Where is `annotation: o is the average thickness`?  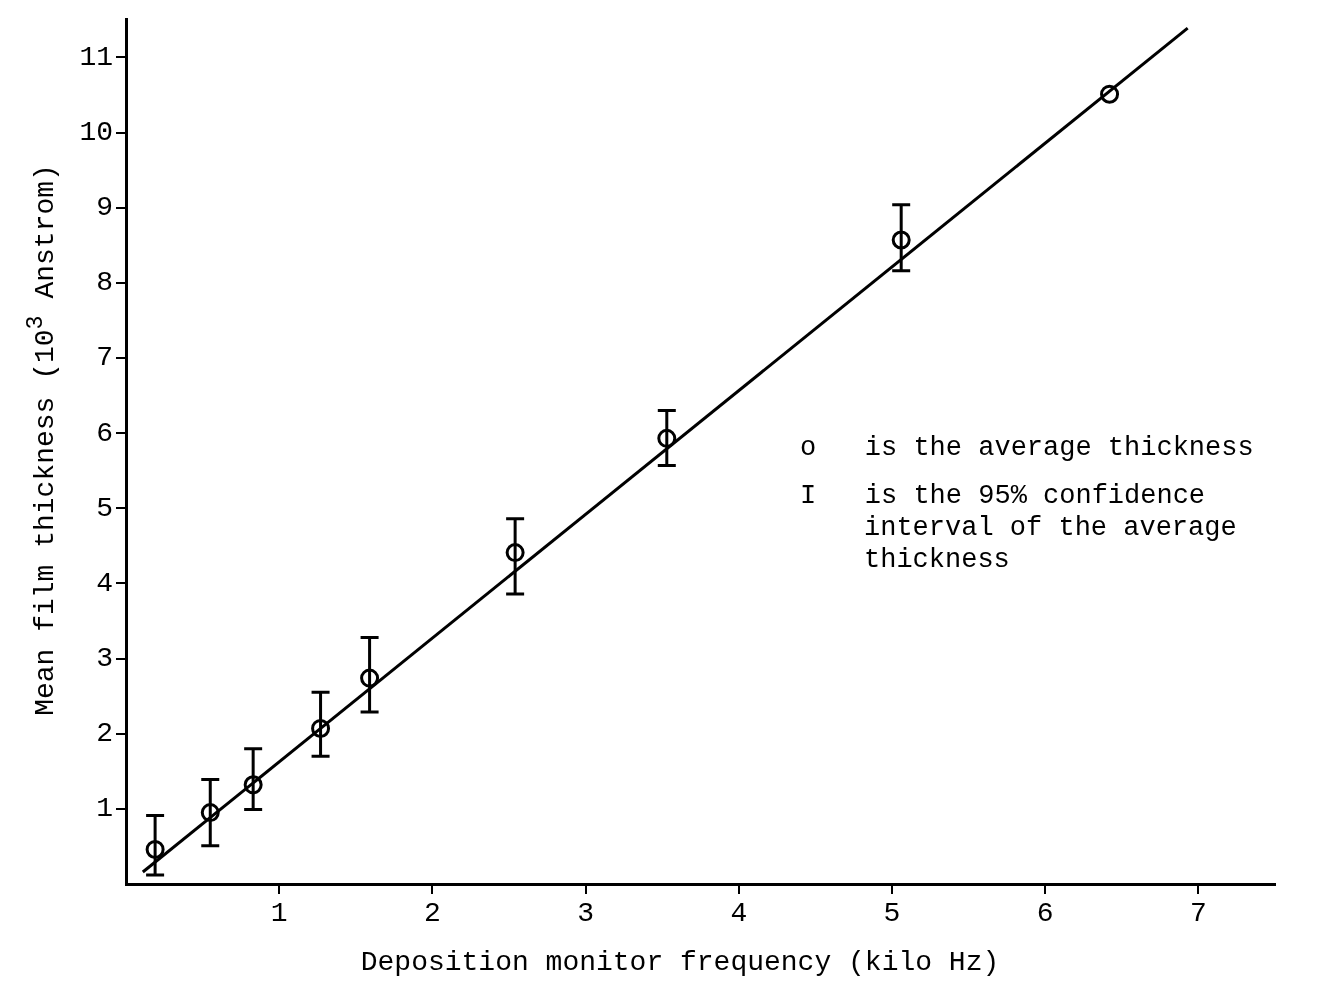 annotation: o is the average thickness is located at coordinates (1027, 448).